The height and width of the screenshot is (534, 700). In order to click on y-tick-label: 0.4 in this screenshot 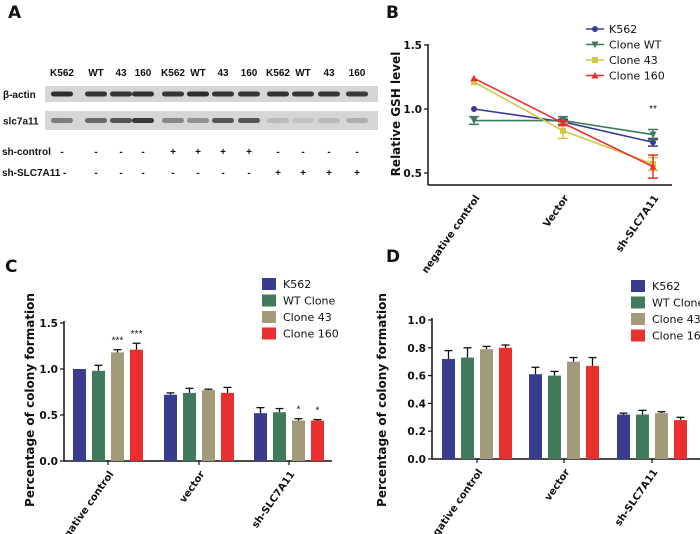, I will do `click(416, 404)`.